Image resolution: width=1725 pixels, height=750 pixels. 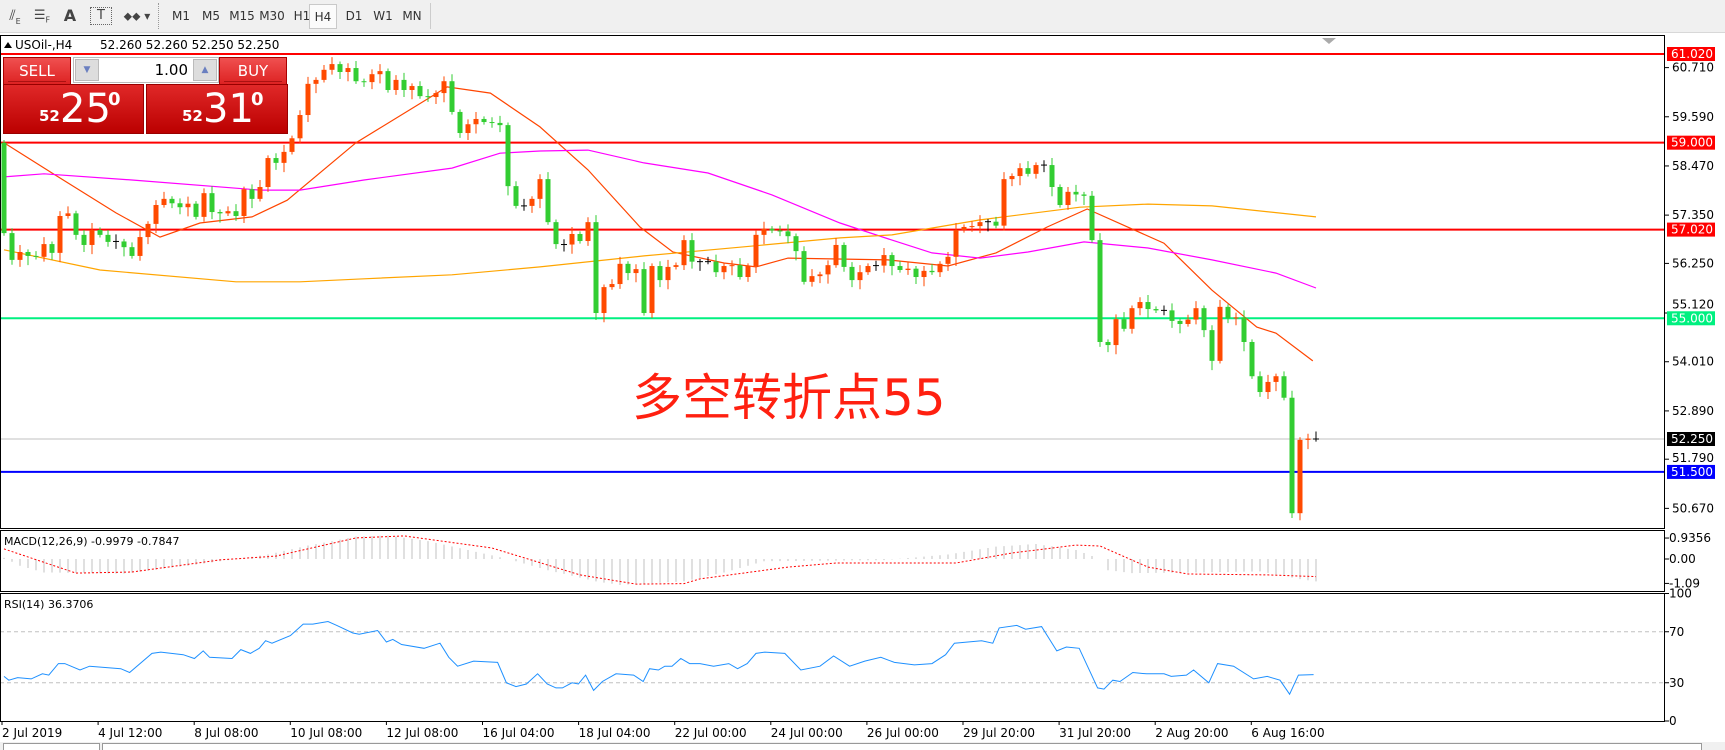 What do you see at coordinates (832, 561) in the screenshot?
I see `macd-panel-frame` at bounding box center [832, 561].